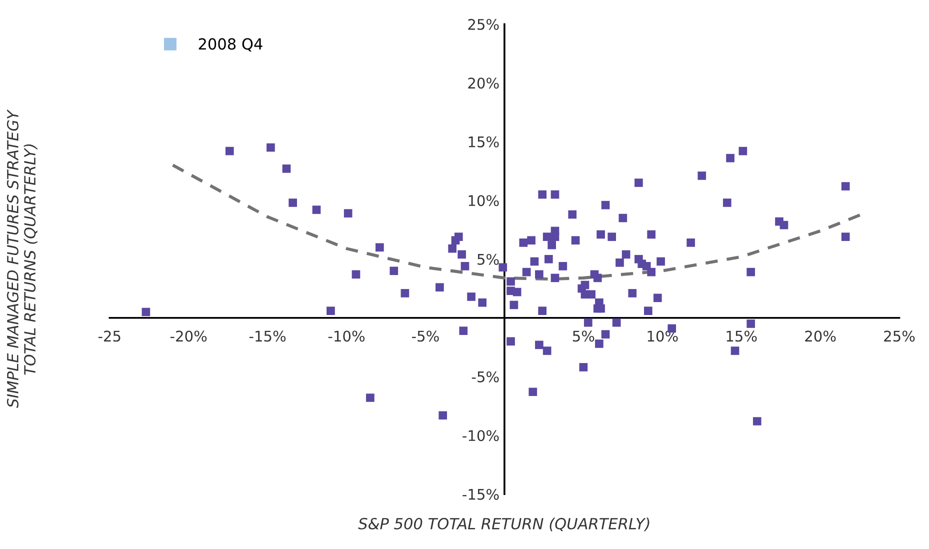 Image resolution: width=929 pixels, height=549 pixels. I want to click on x-tick-label: -25, so click(109, 336).